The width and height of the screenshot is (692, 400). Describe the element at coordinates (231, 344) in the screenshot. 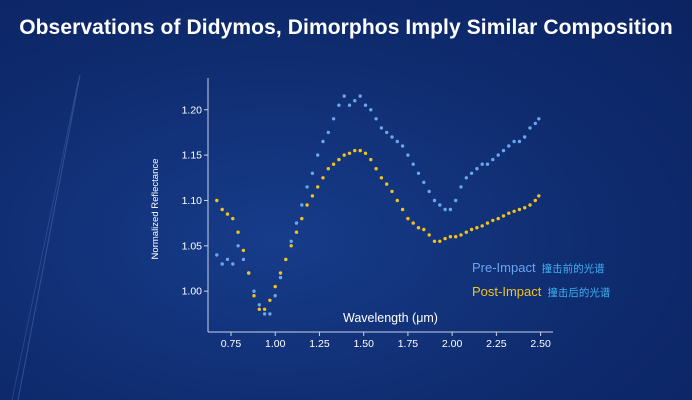

I see `x-tick-label: 0.75` at that location.